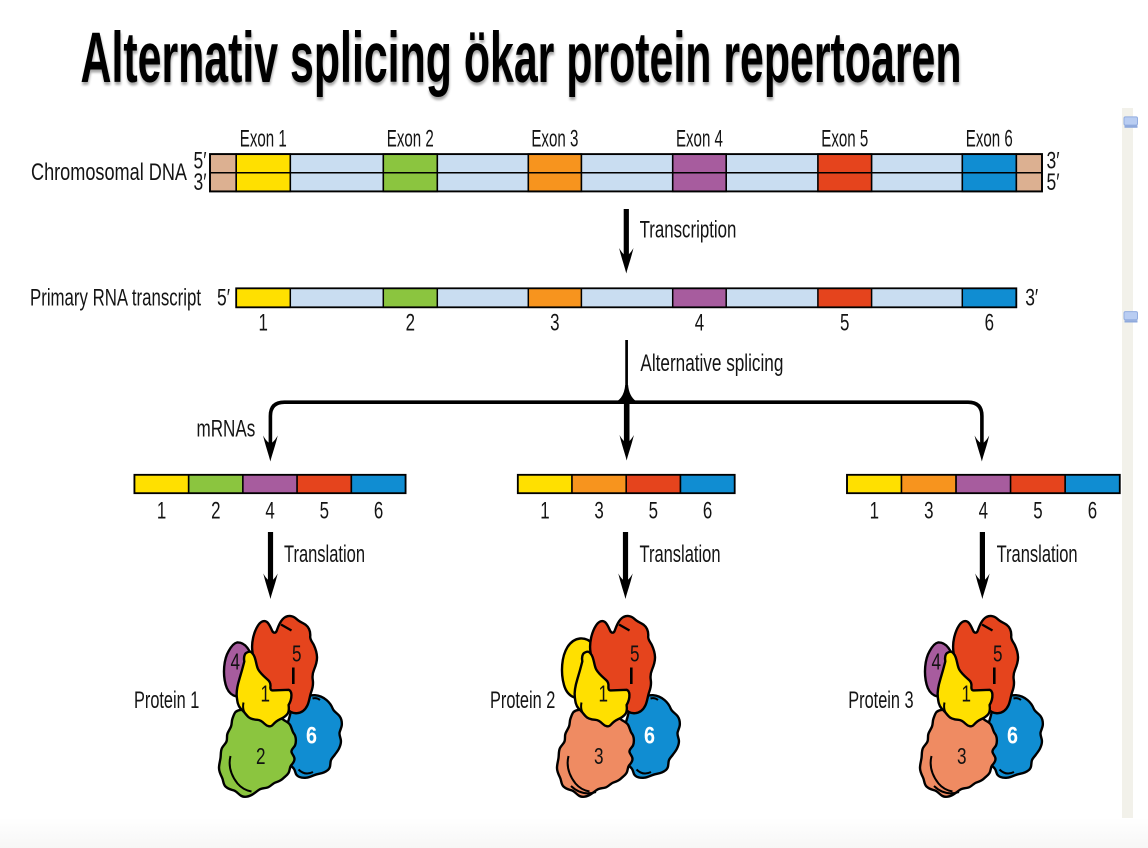 Image resolution: width=1148 pixels, height=848 pixels. Describe the element at coordinates (522, 700) in the screenshot. I see `svg-text: Protein 2` at that location.